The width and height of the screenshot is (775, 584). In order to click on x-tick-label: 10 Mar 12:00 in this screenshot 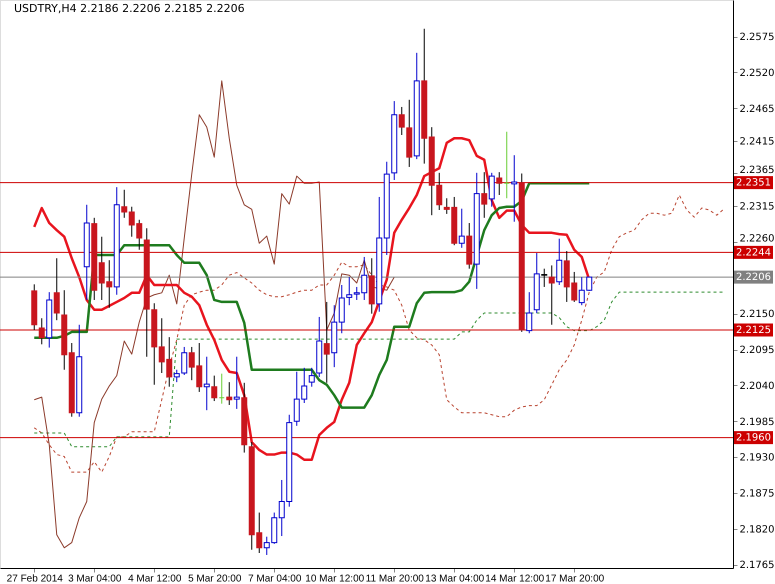, I will do `click(335, 579)`.